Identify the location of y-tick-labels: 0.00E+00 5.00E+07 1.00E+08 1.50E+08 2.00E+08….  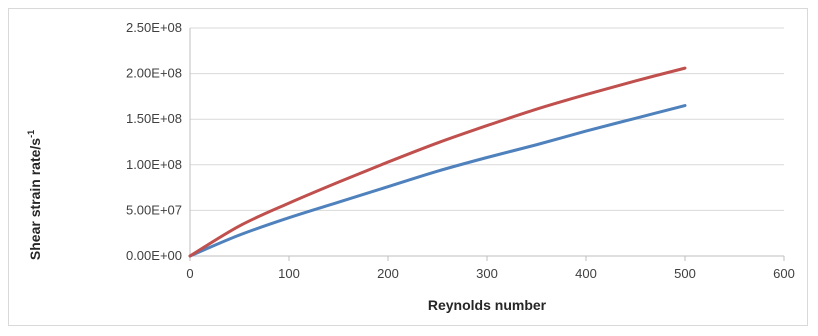
(154, 141).